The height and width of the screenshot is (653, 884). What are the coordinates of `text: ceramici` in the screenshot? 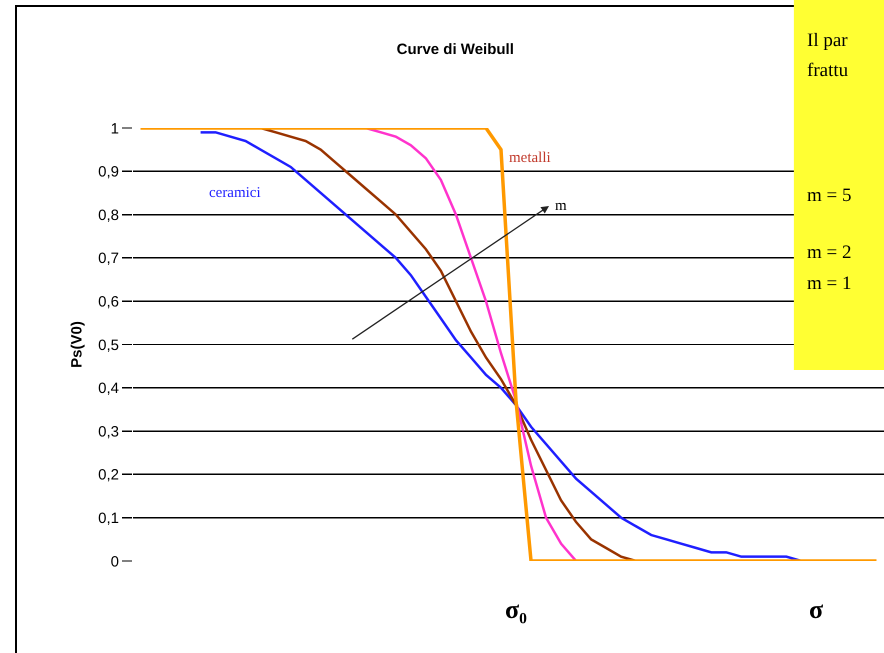 It's located at (235, 193).